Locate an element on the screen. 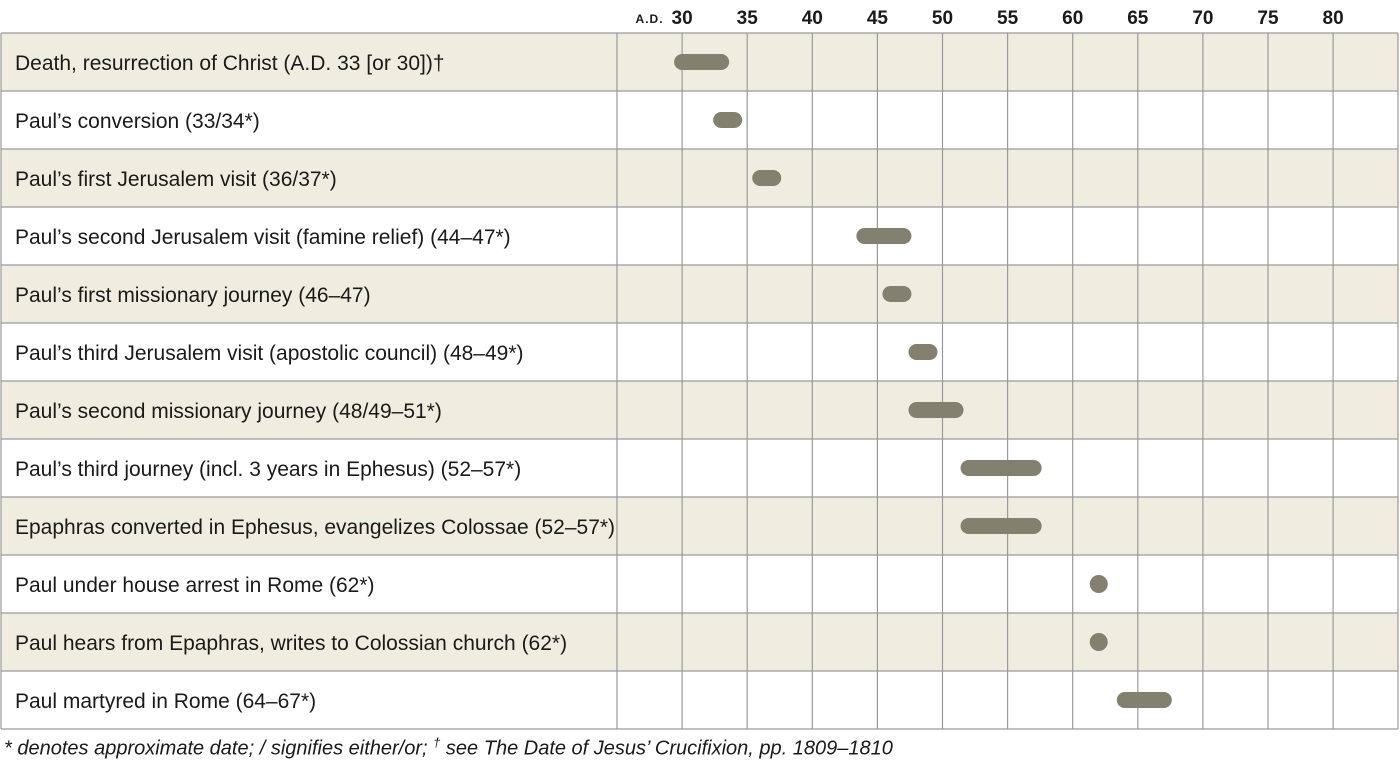 The width and height of the screenshot is (1400, 770). x-tick-label: 30 is located at coordinates (682, 18).